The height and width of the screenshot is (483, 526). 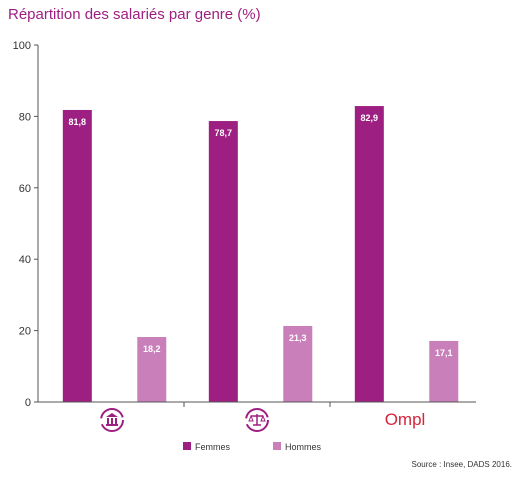 I want to click on svg-text: Ompl, so click(x=405, y=419).